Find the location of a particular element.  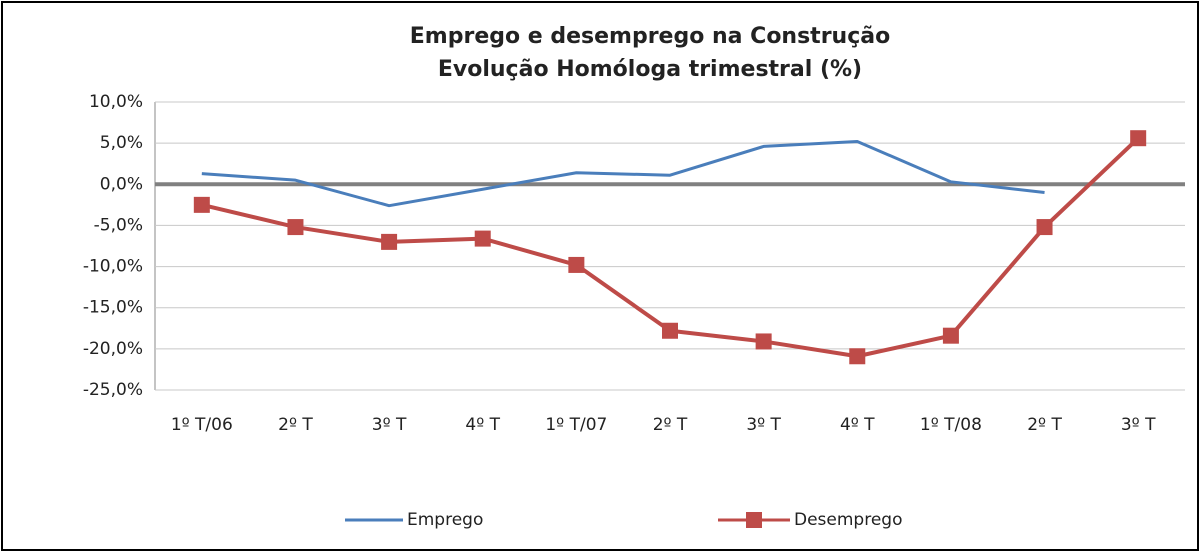

y-tick-label: -15,0% is located at coordinates (113, 308).